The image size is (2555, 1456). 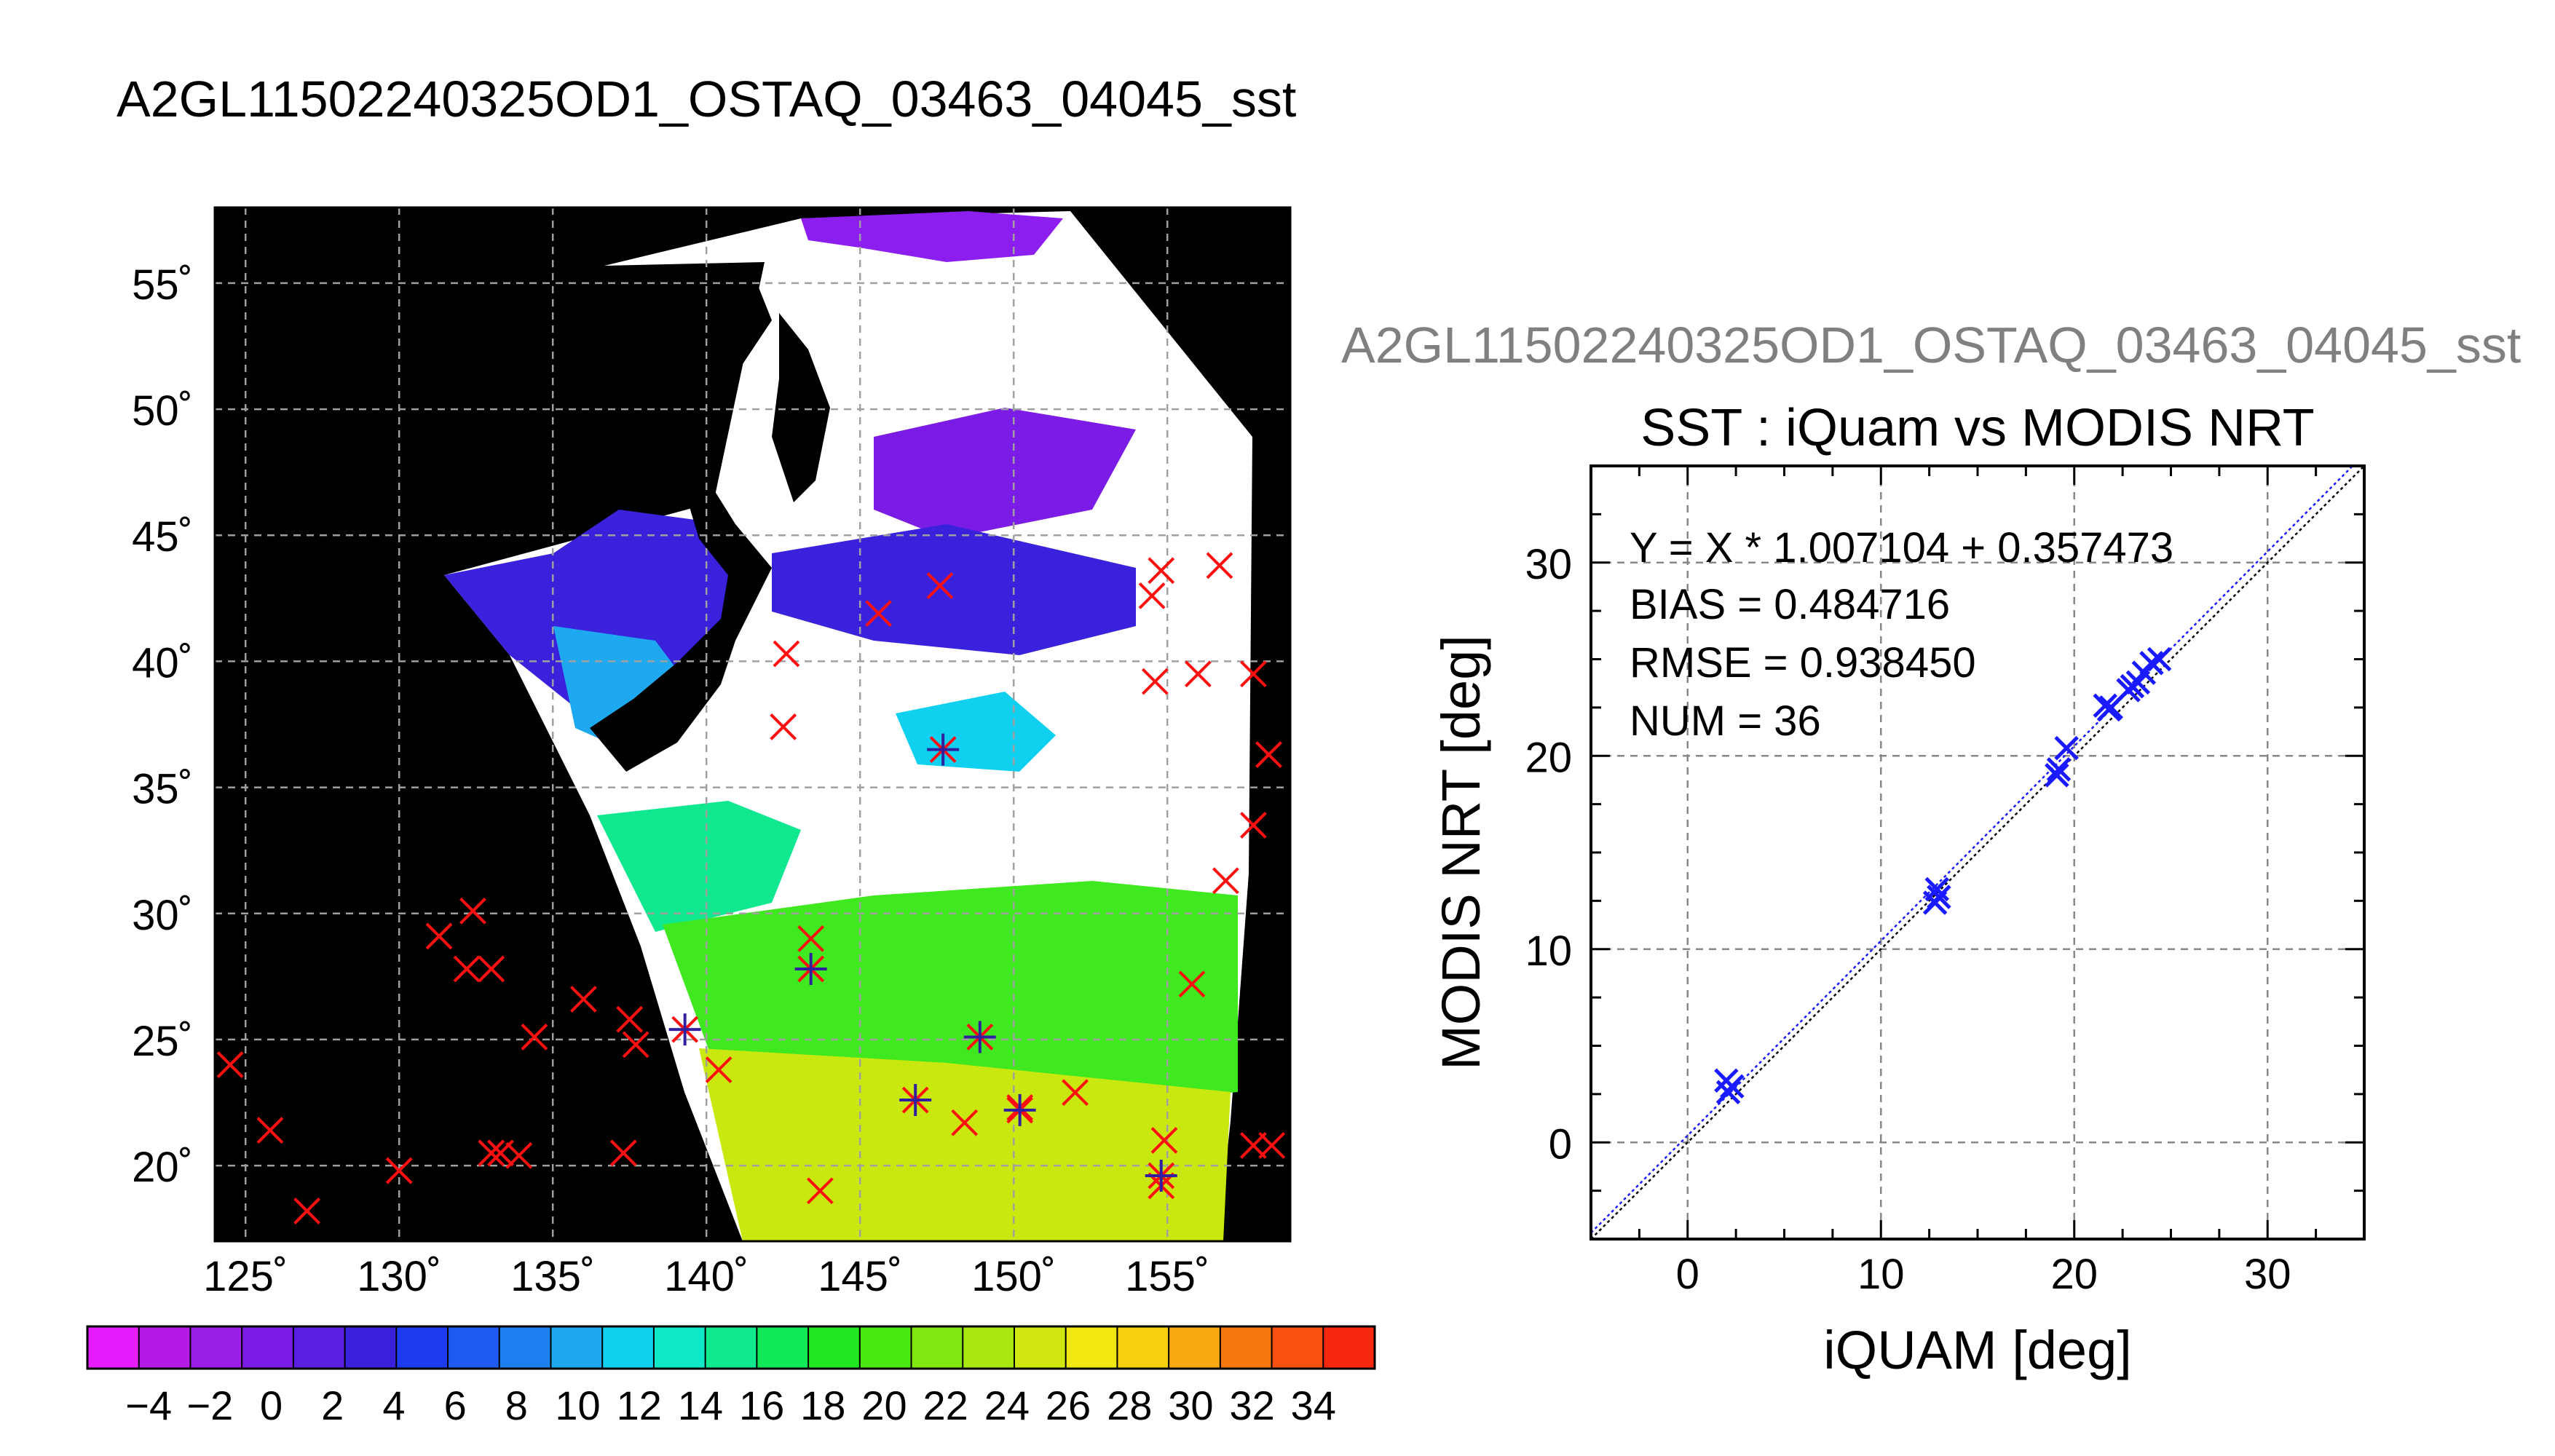 I want to click on scatter-header-title: A2GL11502240325OD1_OSTAQ_03463_04045_sst, so click(x=1931, y=345).